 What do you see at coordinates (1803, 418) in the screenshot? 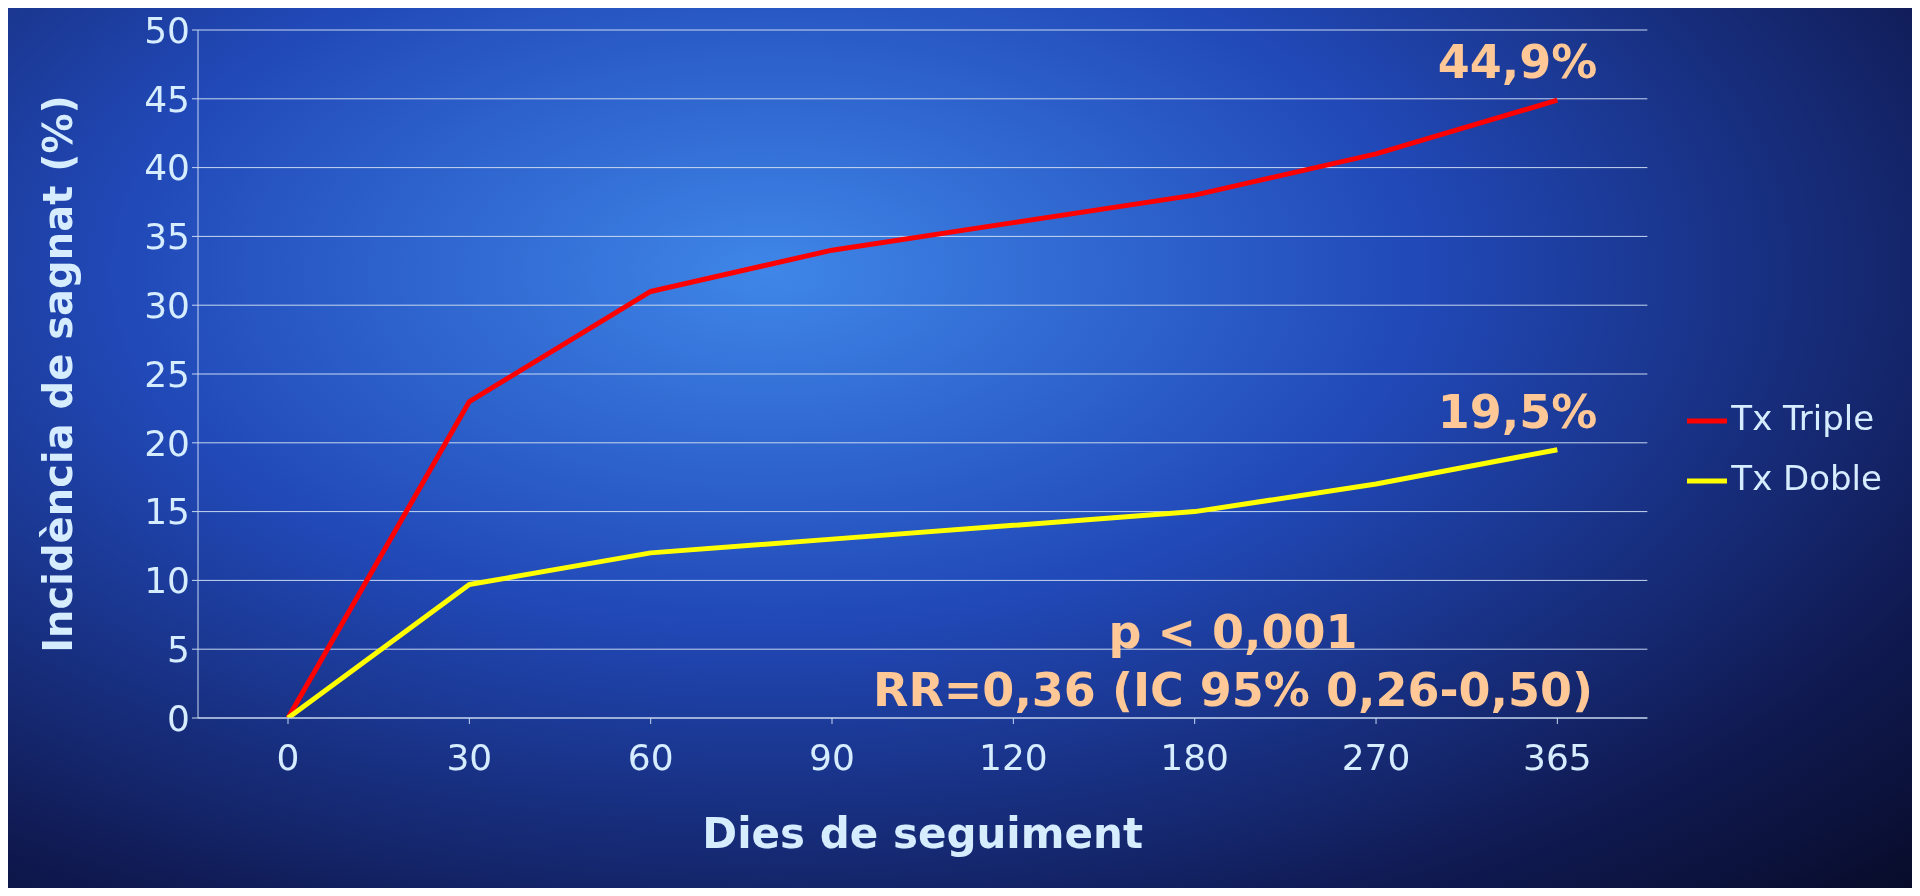
I see `legend-label: Tx Triple` at bounding box center [1803, 418].